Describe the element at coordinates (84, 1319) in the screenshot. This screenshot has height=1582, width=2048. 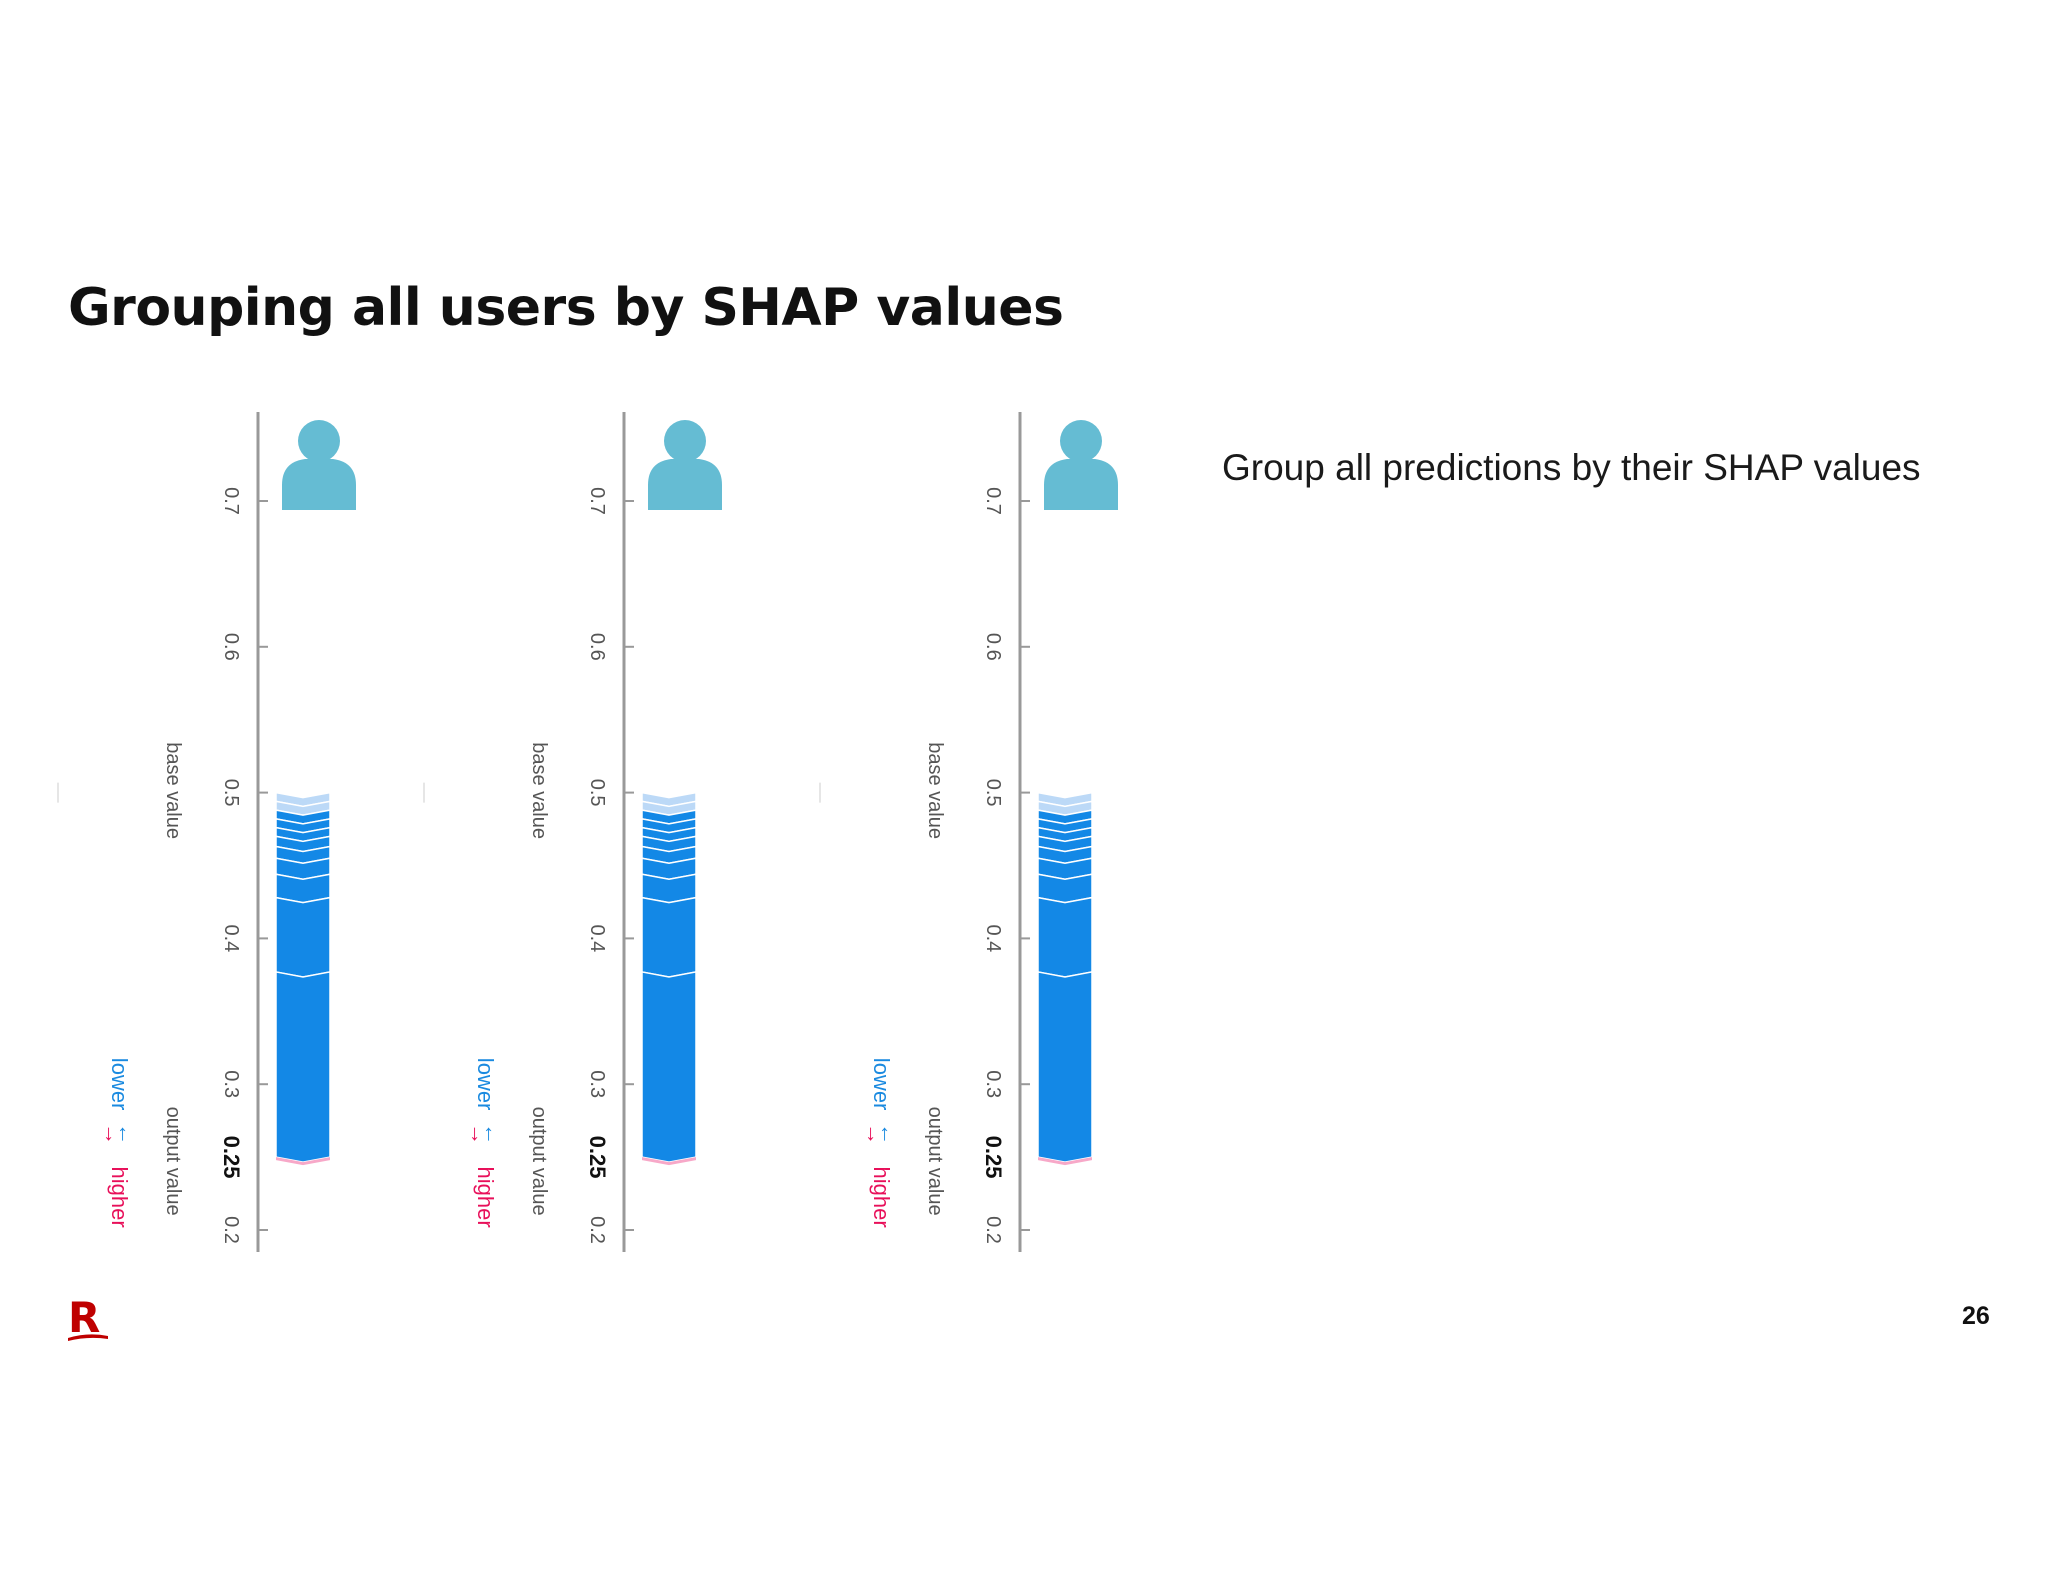
I see `brand-logo-letter: R` at that location.